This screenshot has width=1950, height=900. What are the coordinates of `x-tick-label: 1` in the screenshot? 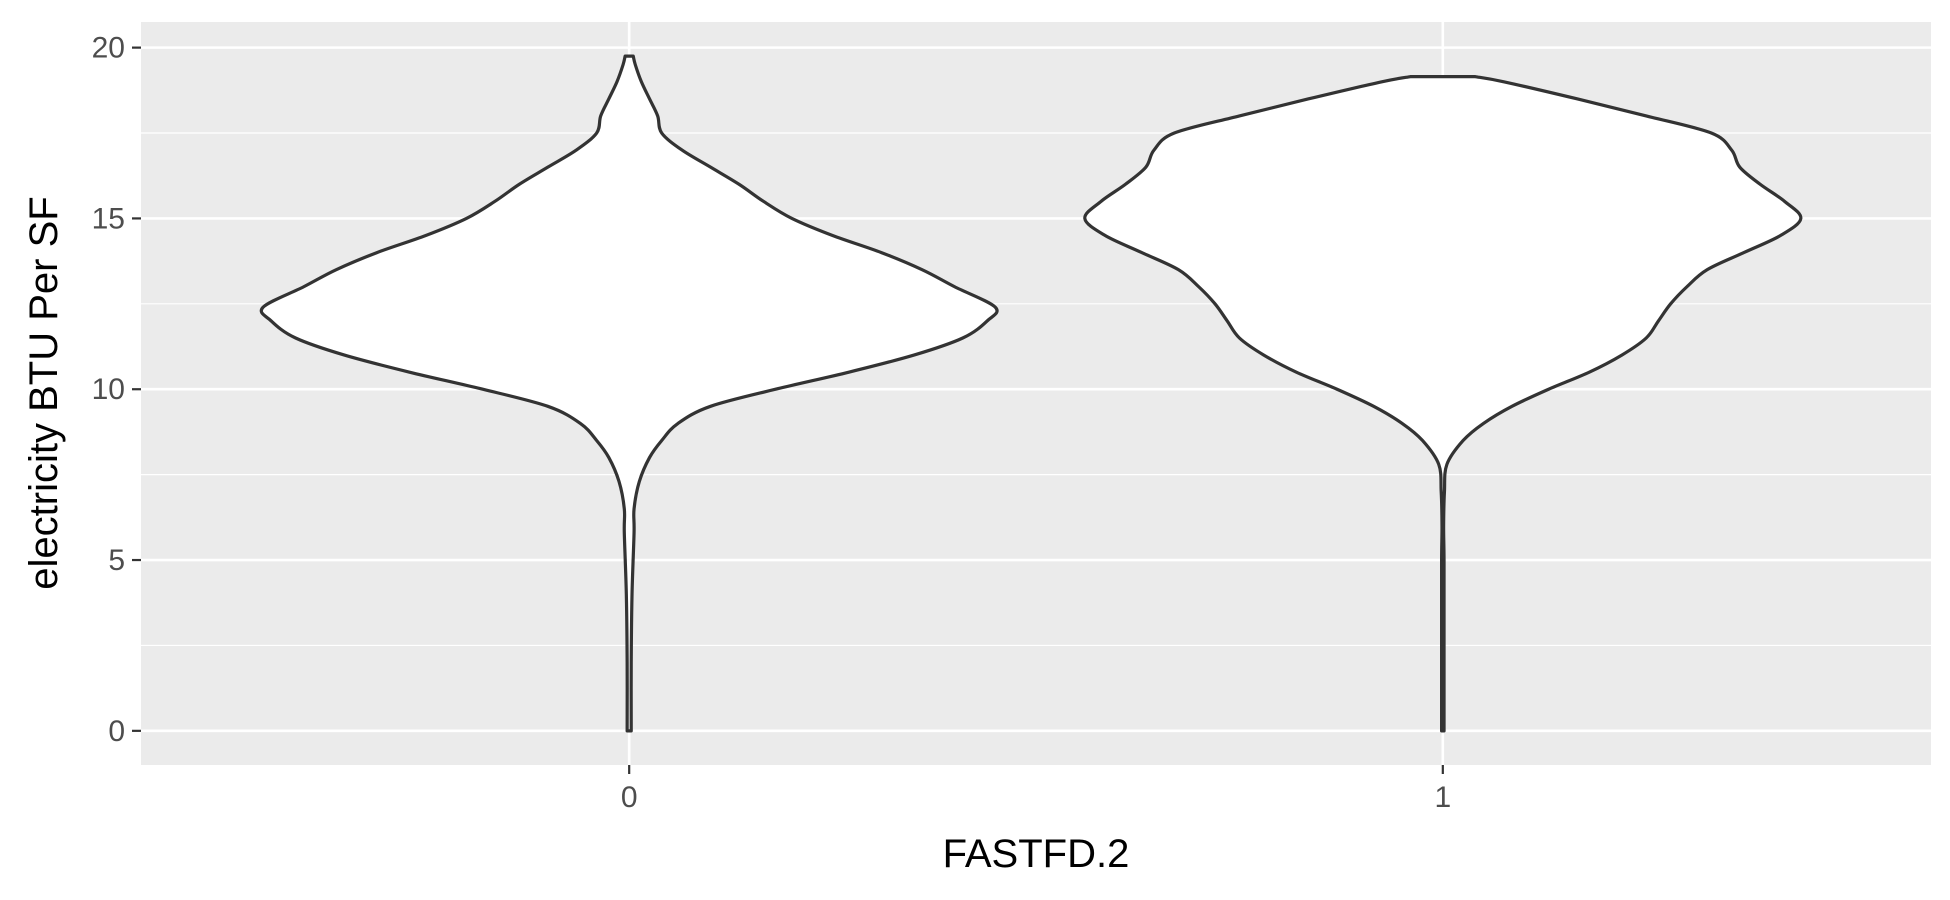 It's located at (1442, 797).